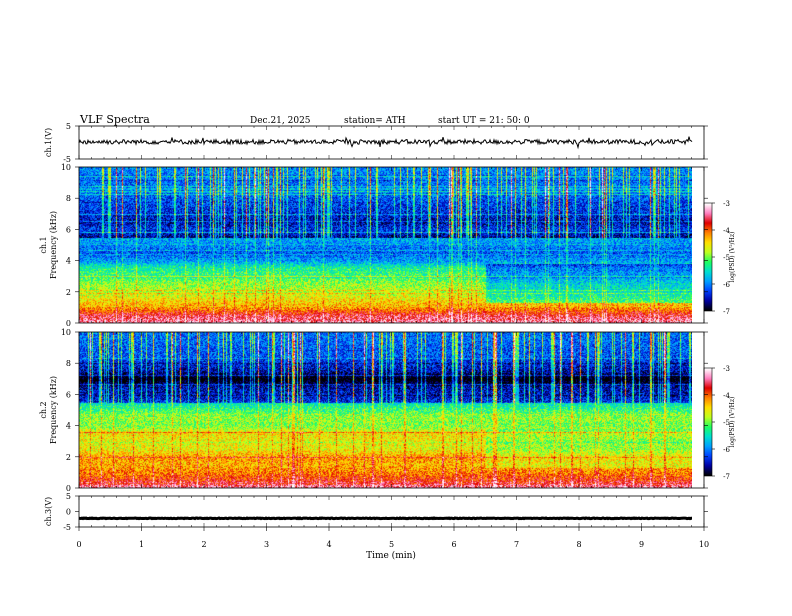  I want to click on y-axis-label: ch.2, so click(43, 409).